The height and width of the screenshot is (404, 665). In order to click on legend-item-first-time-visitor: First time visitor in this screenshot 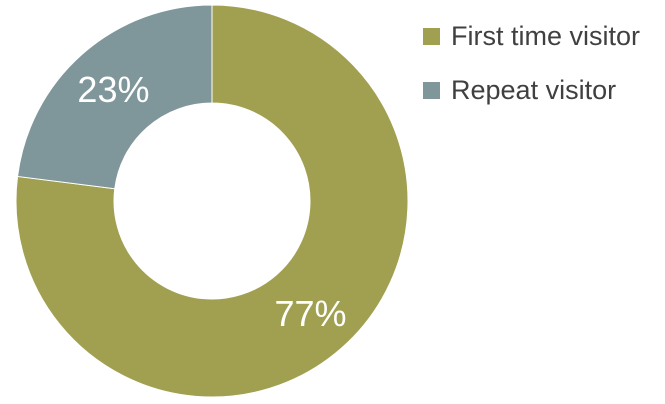, I will do `click(531, 36)`.